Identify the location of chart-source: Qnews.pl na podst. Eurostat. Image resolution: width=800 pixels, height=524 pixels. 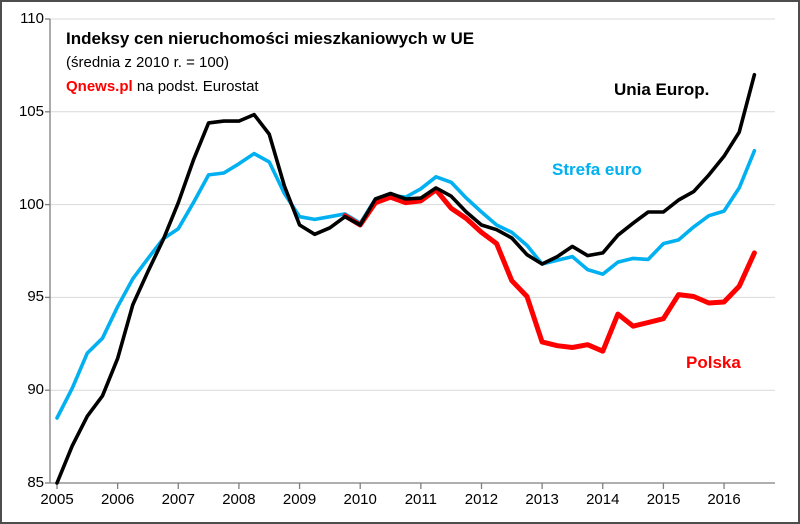
(162, 86).